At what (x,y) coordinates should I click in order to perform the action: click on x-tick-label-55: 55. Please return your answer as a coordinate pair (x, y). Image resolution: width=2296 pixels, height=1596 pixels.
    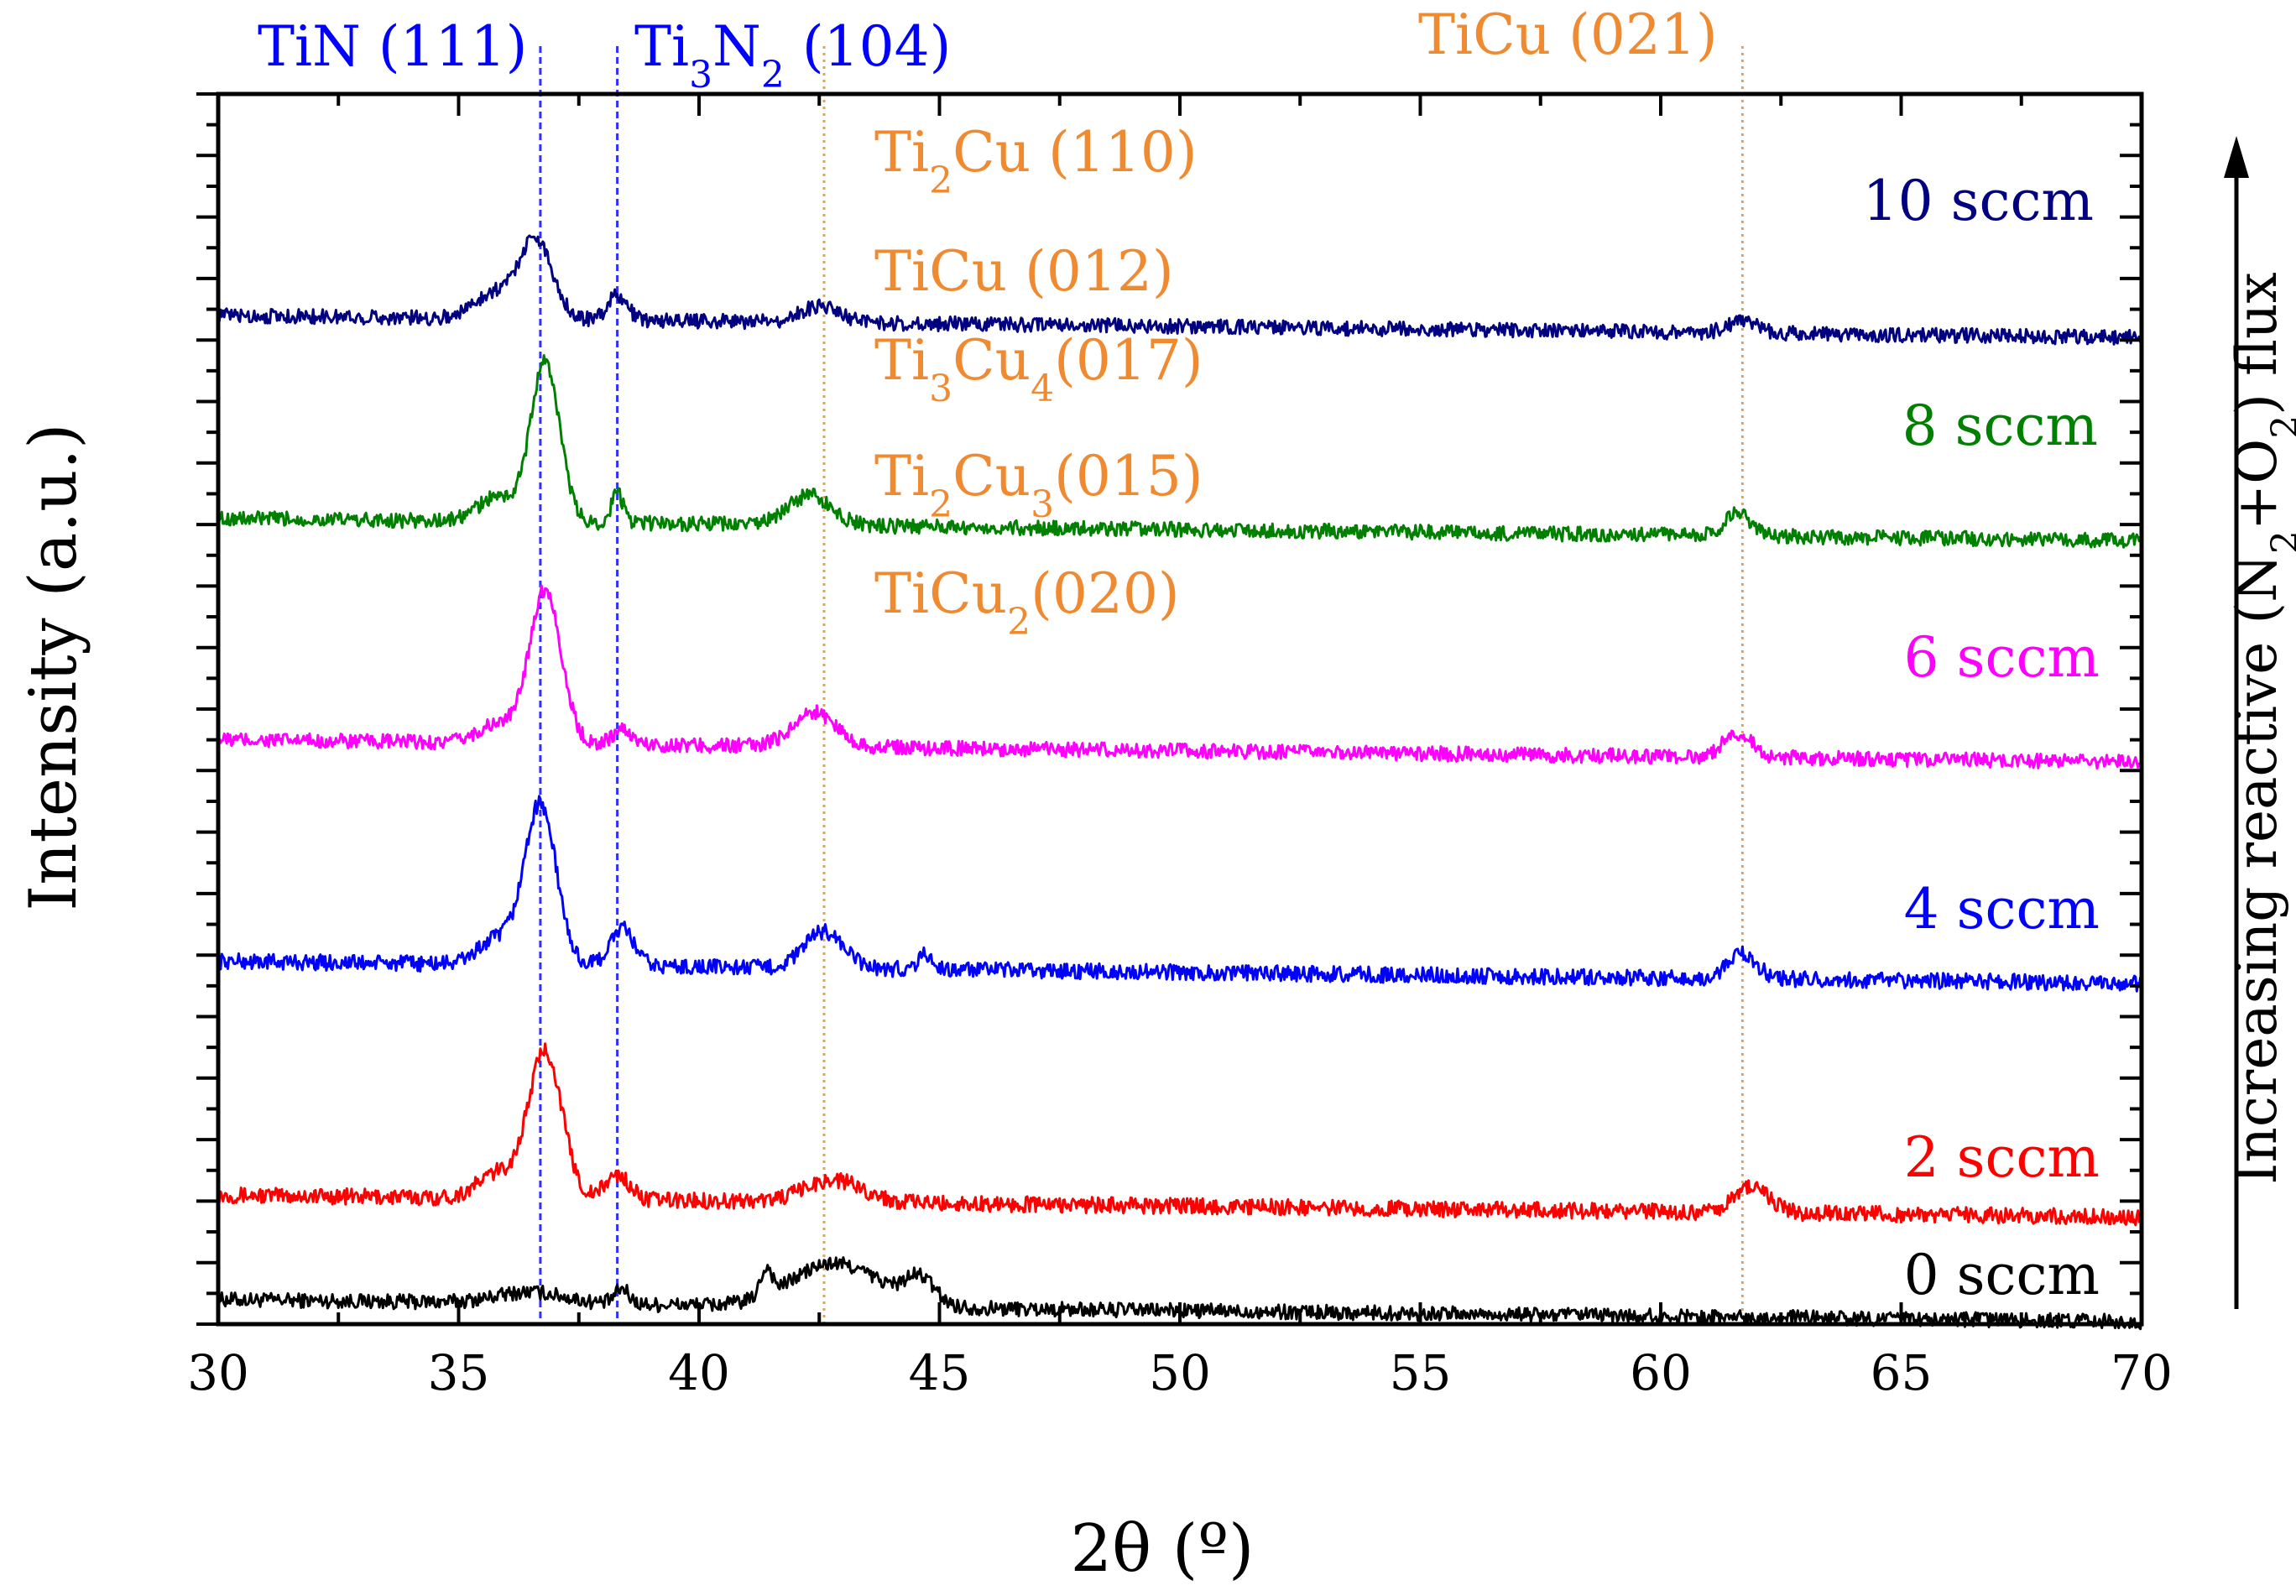
    Looking at the image, I should click on (1421, 1372).